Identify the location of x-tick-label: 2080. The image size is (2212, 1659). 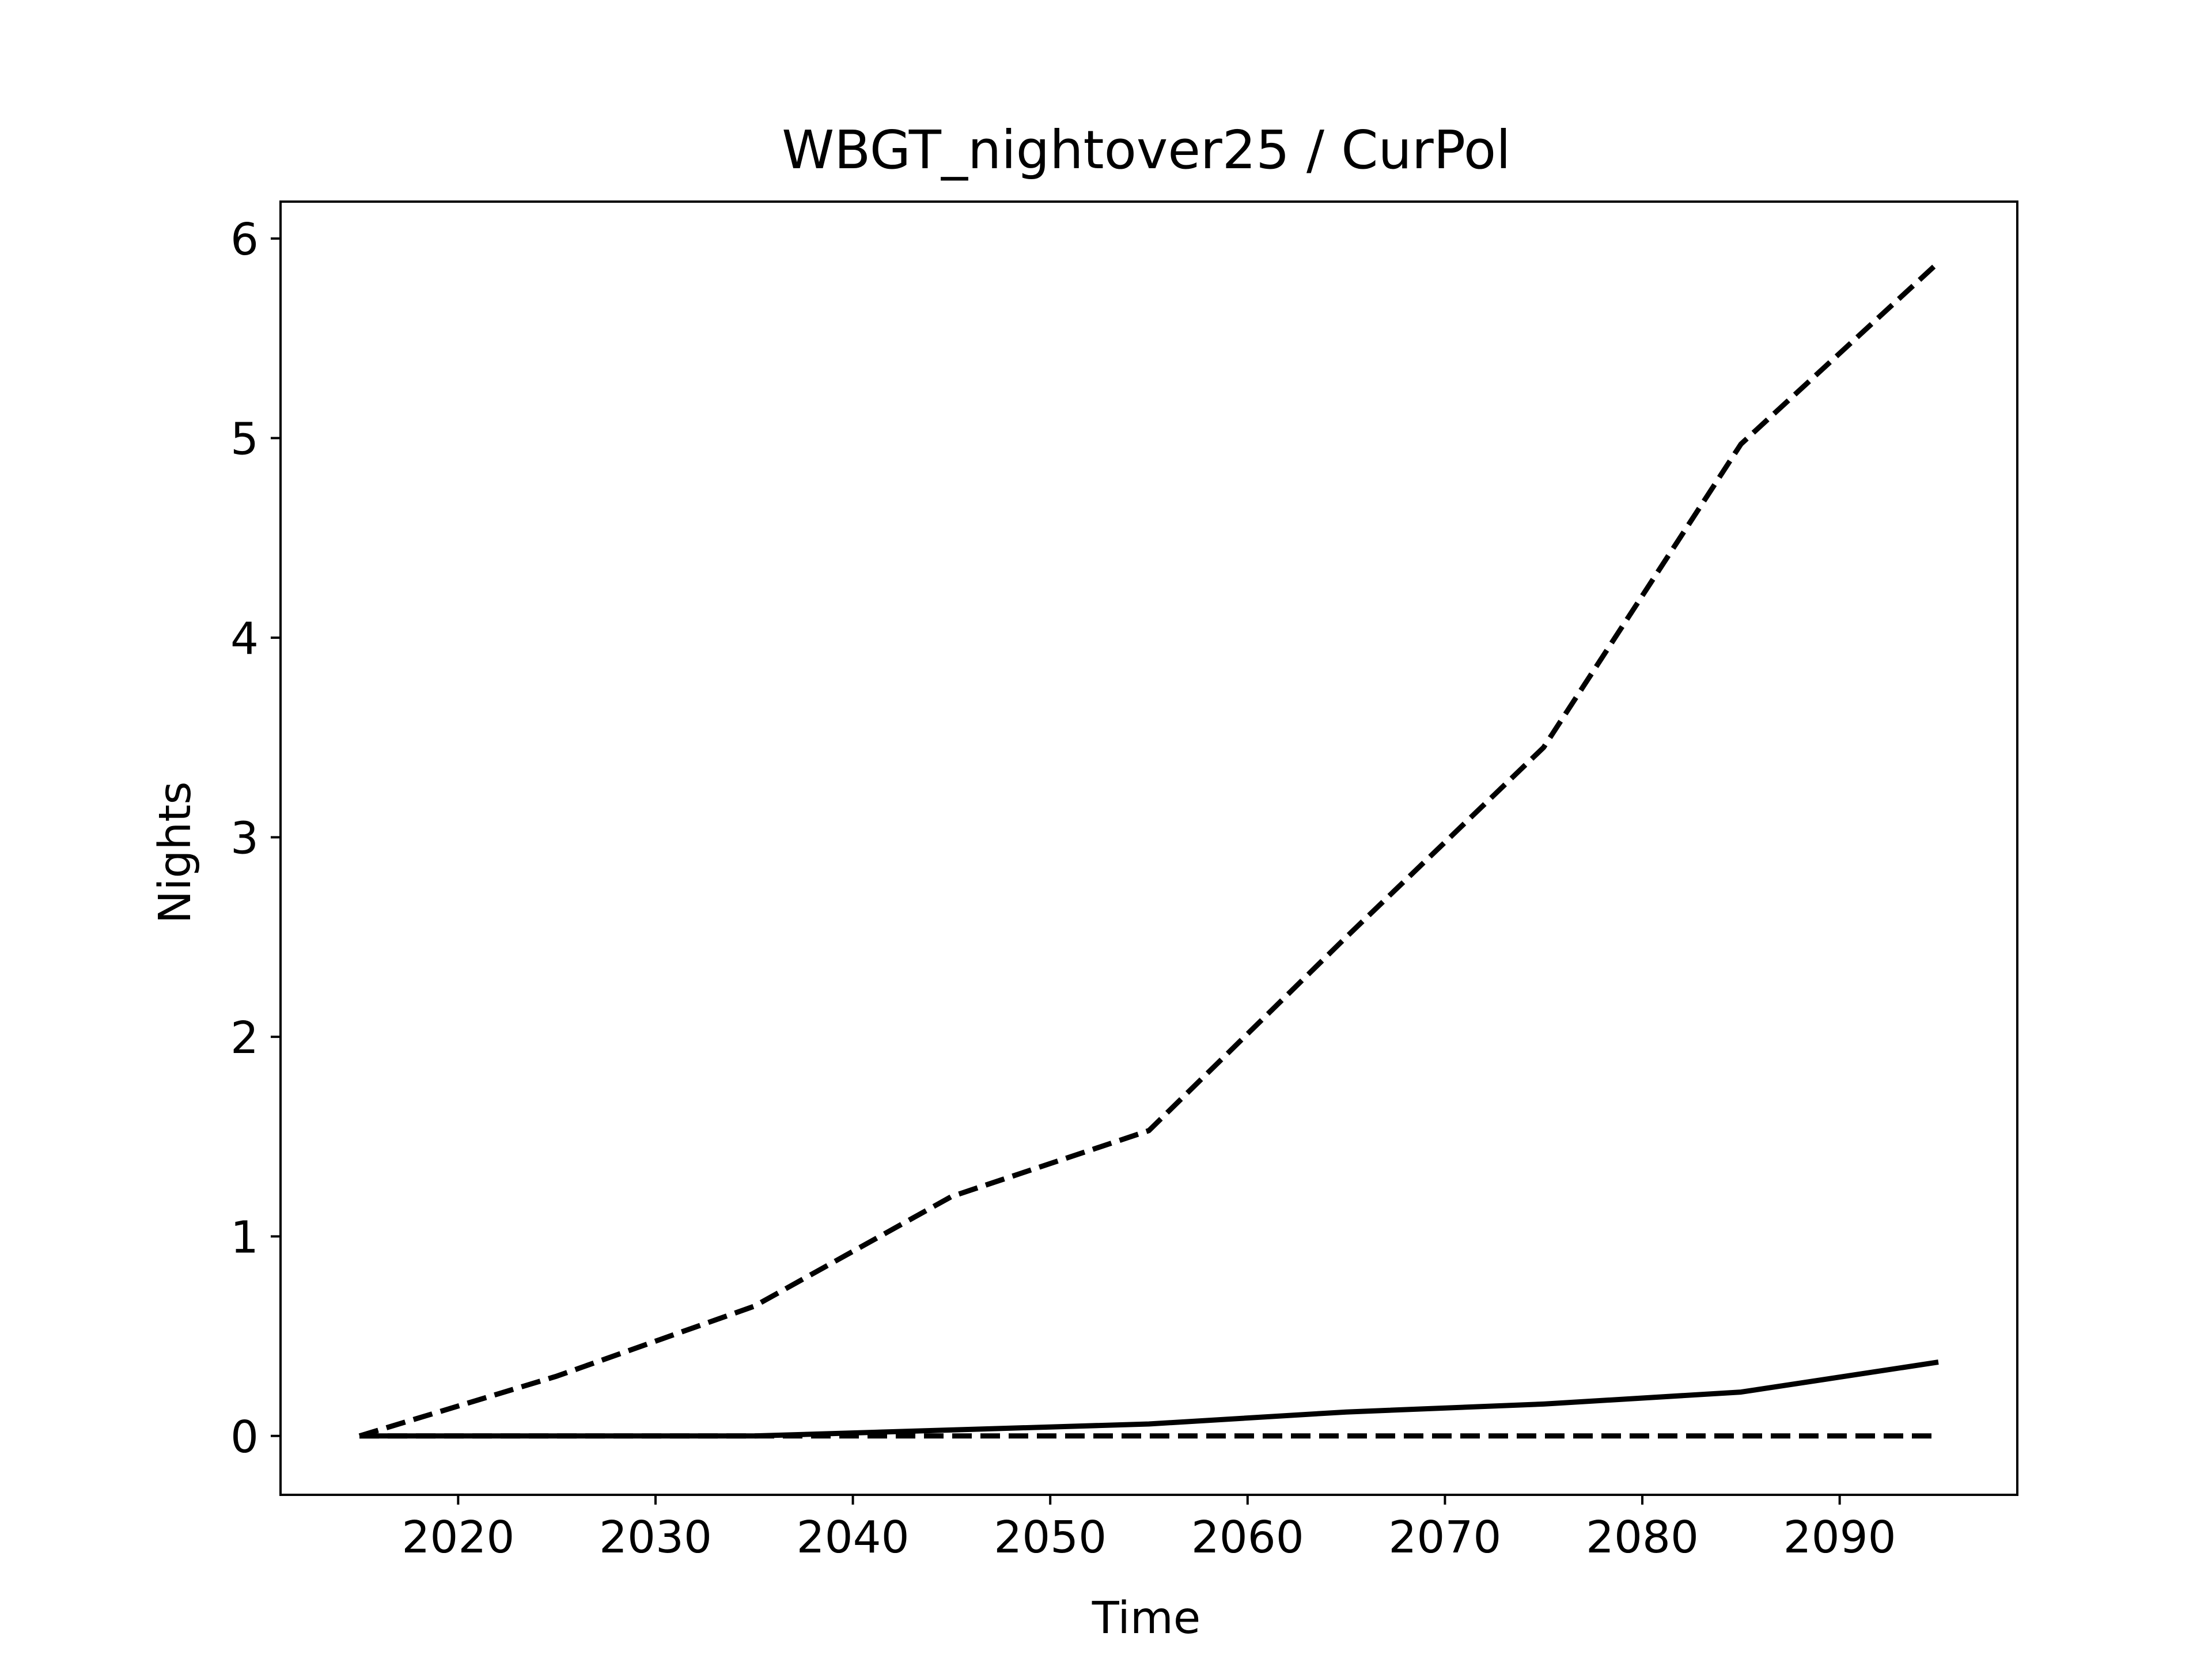
(1642, 1537).